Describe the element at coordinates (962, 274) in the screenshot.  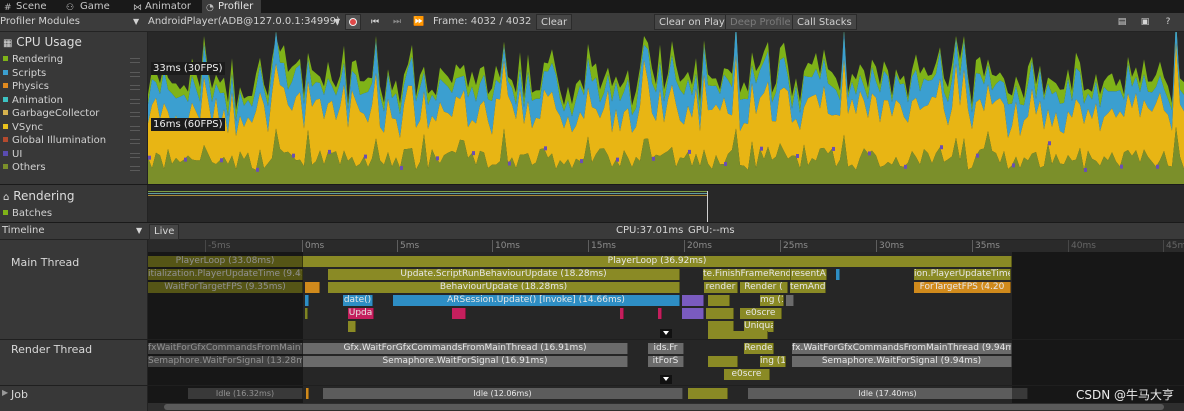
I see `timeline-sample: ion.PlayerUpdateTime (` at that location.